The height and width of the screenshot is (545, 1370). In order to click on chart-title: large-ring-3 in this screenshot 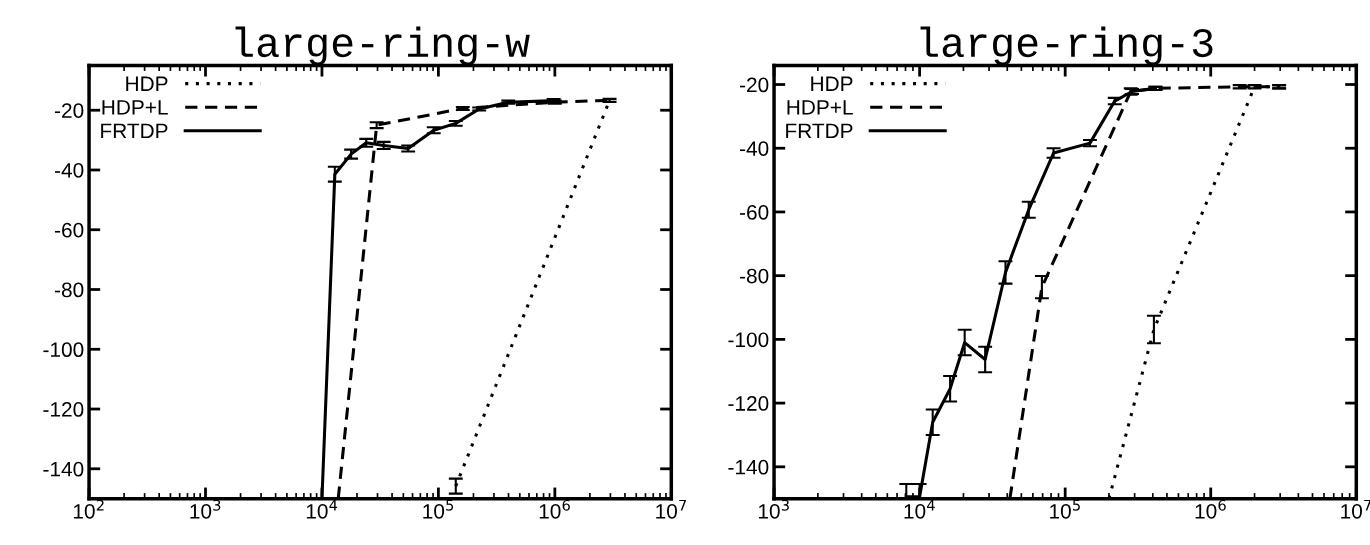, I will do `click(1066, 46)`.